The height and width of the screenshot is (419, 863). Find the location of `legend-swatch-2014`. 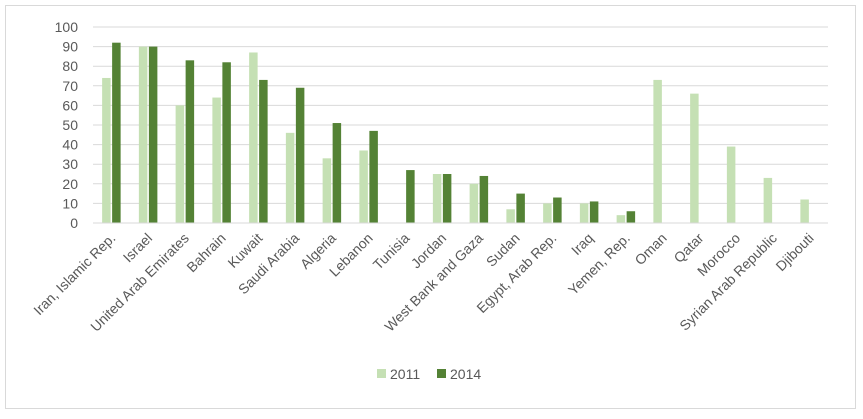

legend-swatch-2014 is located at coordinates (441, 373).